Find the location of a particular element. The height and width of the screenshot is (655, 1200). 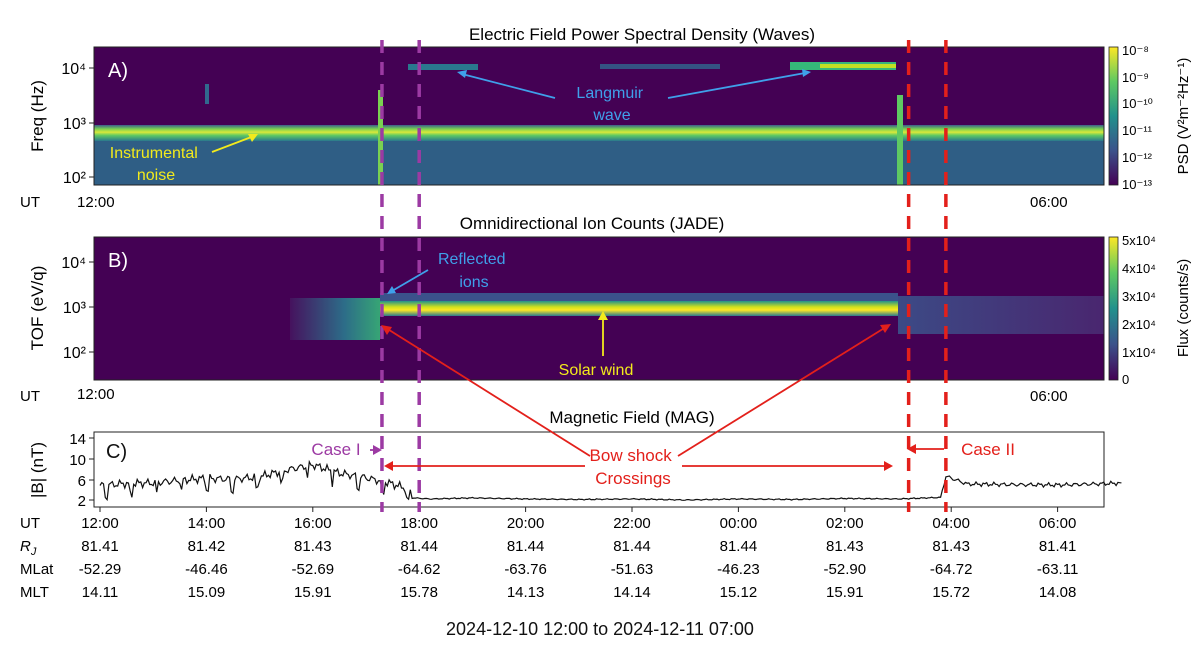

arrow-reflected-ions is located at coordinates (410, 280).